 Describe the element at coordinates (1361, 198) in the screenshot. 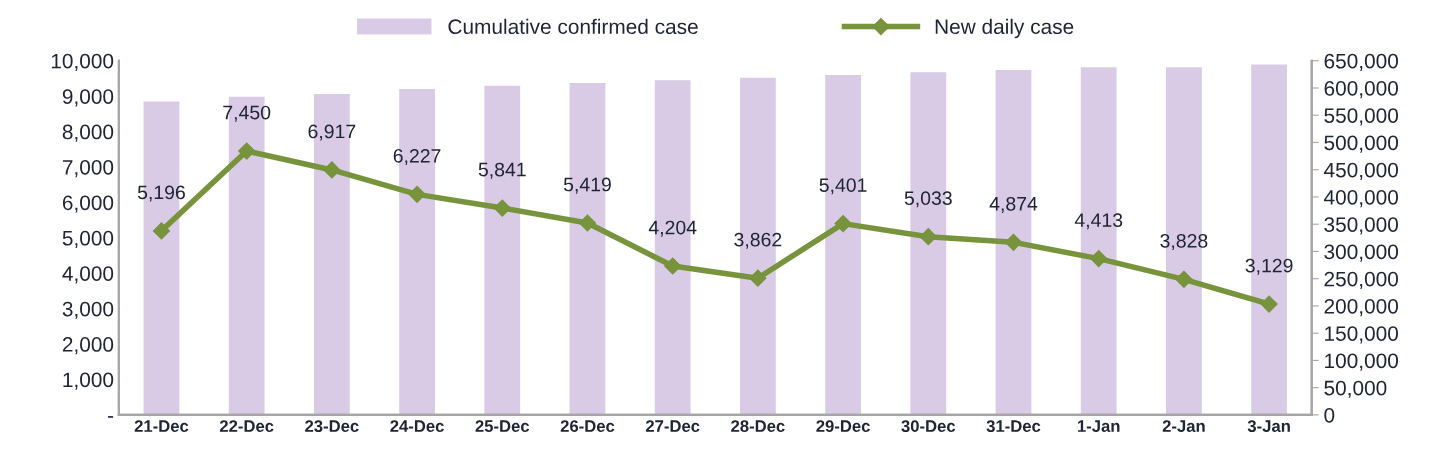

I see `y2-tick-label: 400,000` at that location.